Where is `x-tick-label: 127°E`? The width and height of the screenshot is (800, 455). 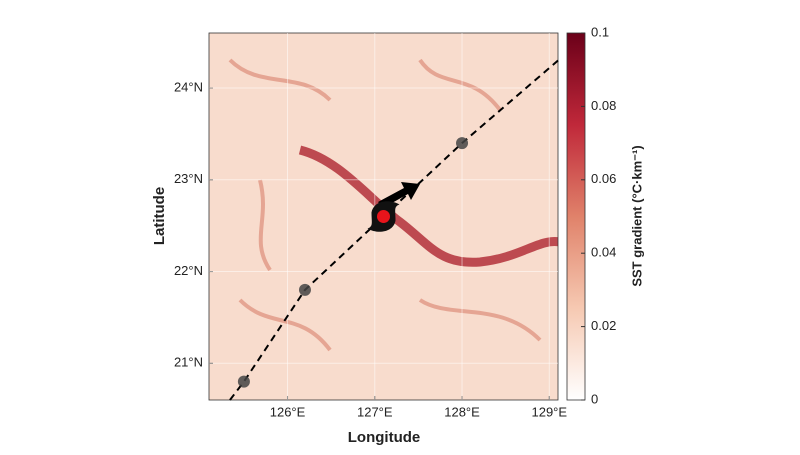 x-tick-label: 127°E is located at coordinates (375, 411).